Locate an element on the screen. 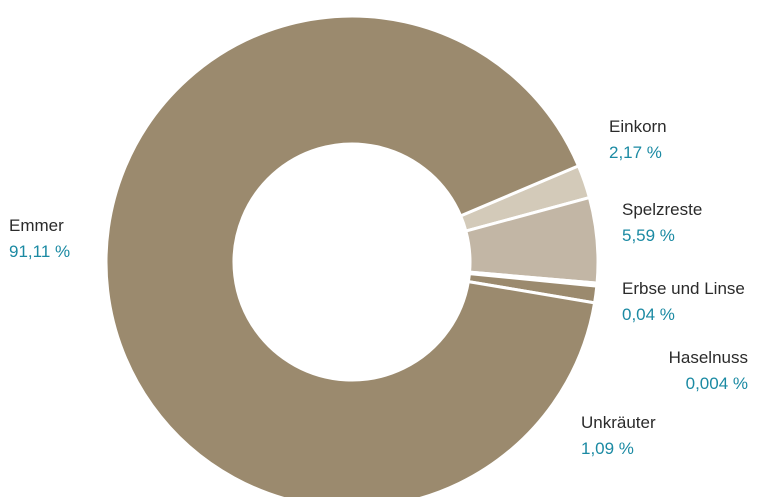  label-emmer: Emmer 91,11 % is located at coordinates (39, 238).